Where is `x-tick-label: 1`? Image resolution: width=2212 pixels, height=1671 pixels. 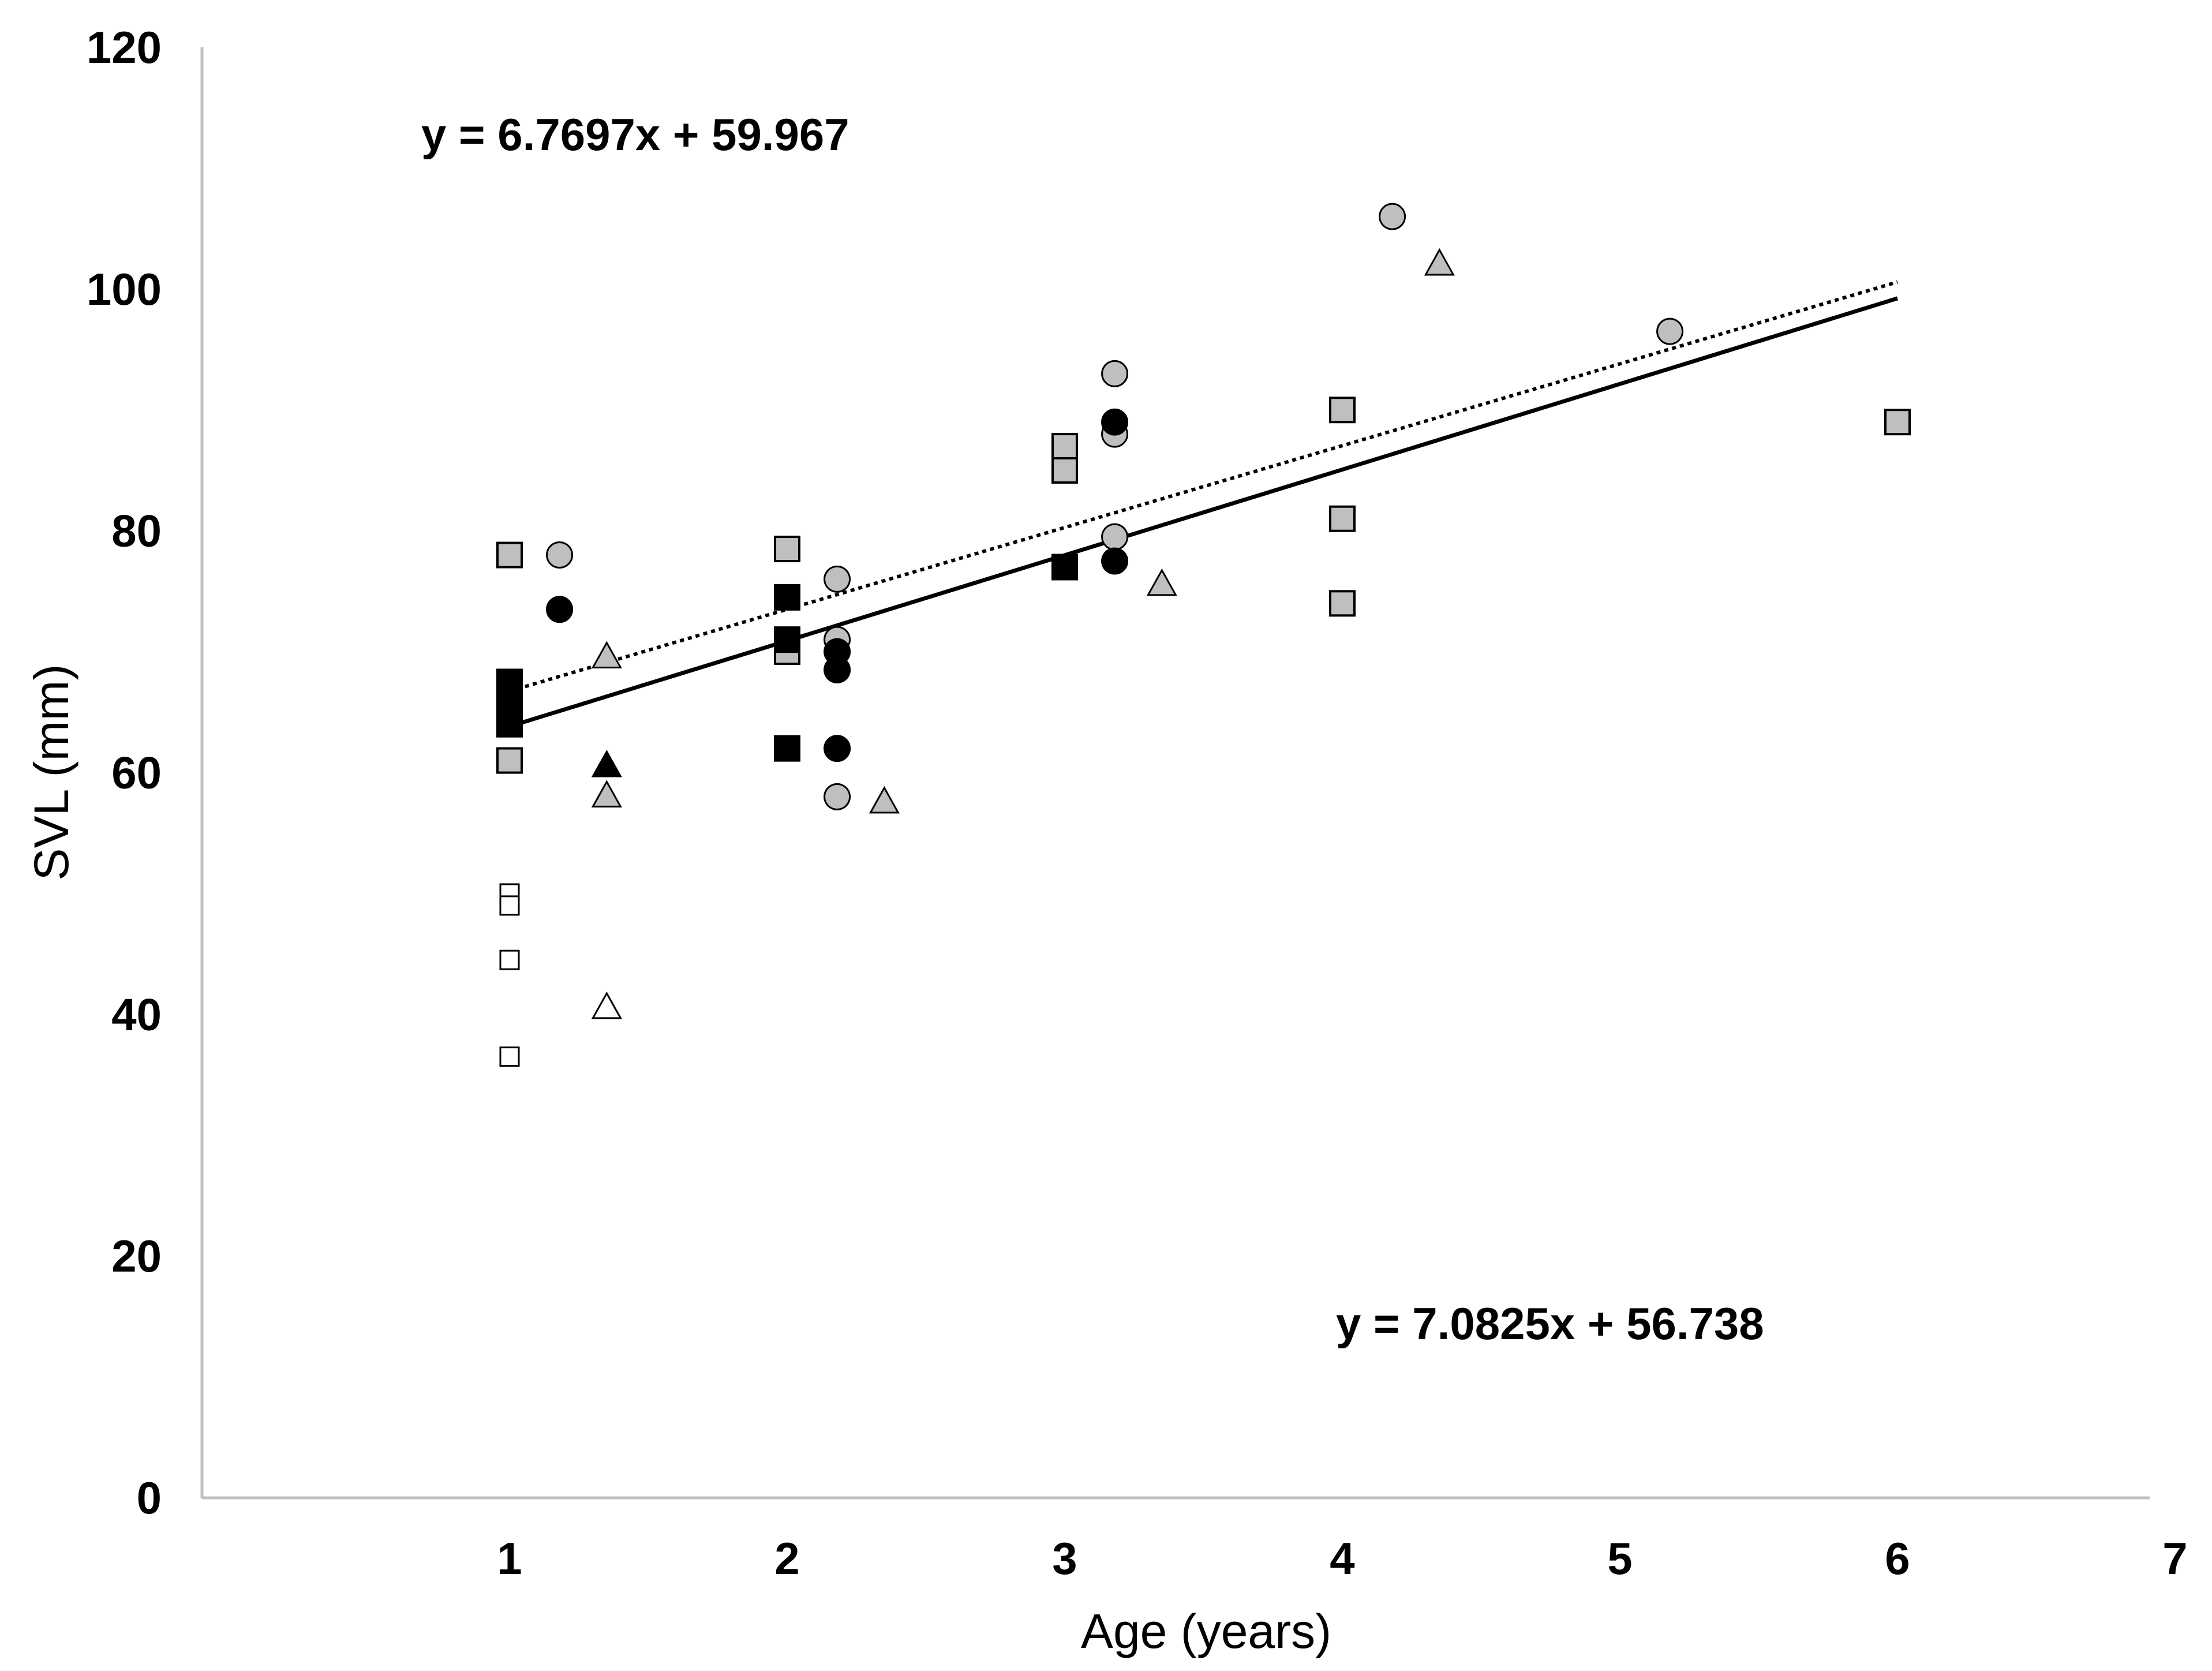
x-tick-label: 1 is located at coordinates (509, 1559).